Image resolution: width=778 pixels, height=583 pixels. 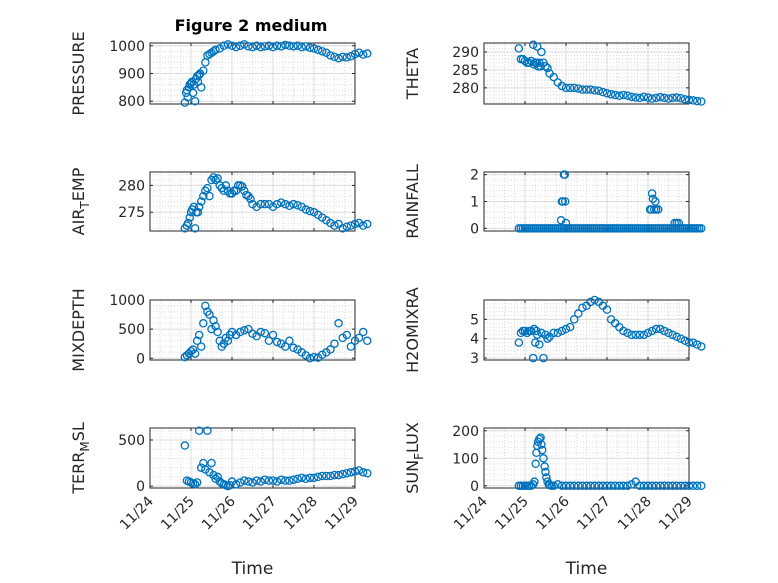 I want to click on y-tick-label: 900, so click(x=131, y=75).